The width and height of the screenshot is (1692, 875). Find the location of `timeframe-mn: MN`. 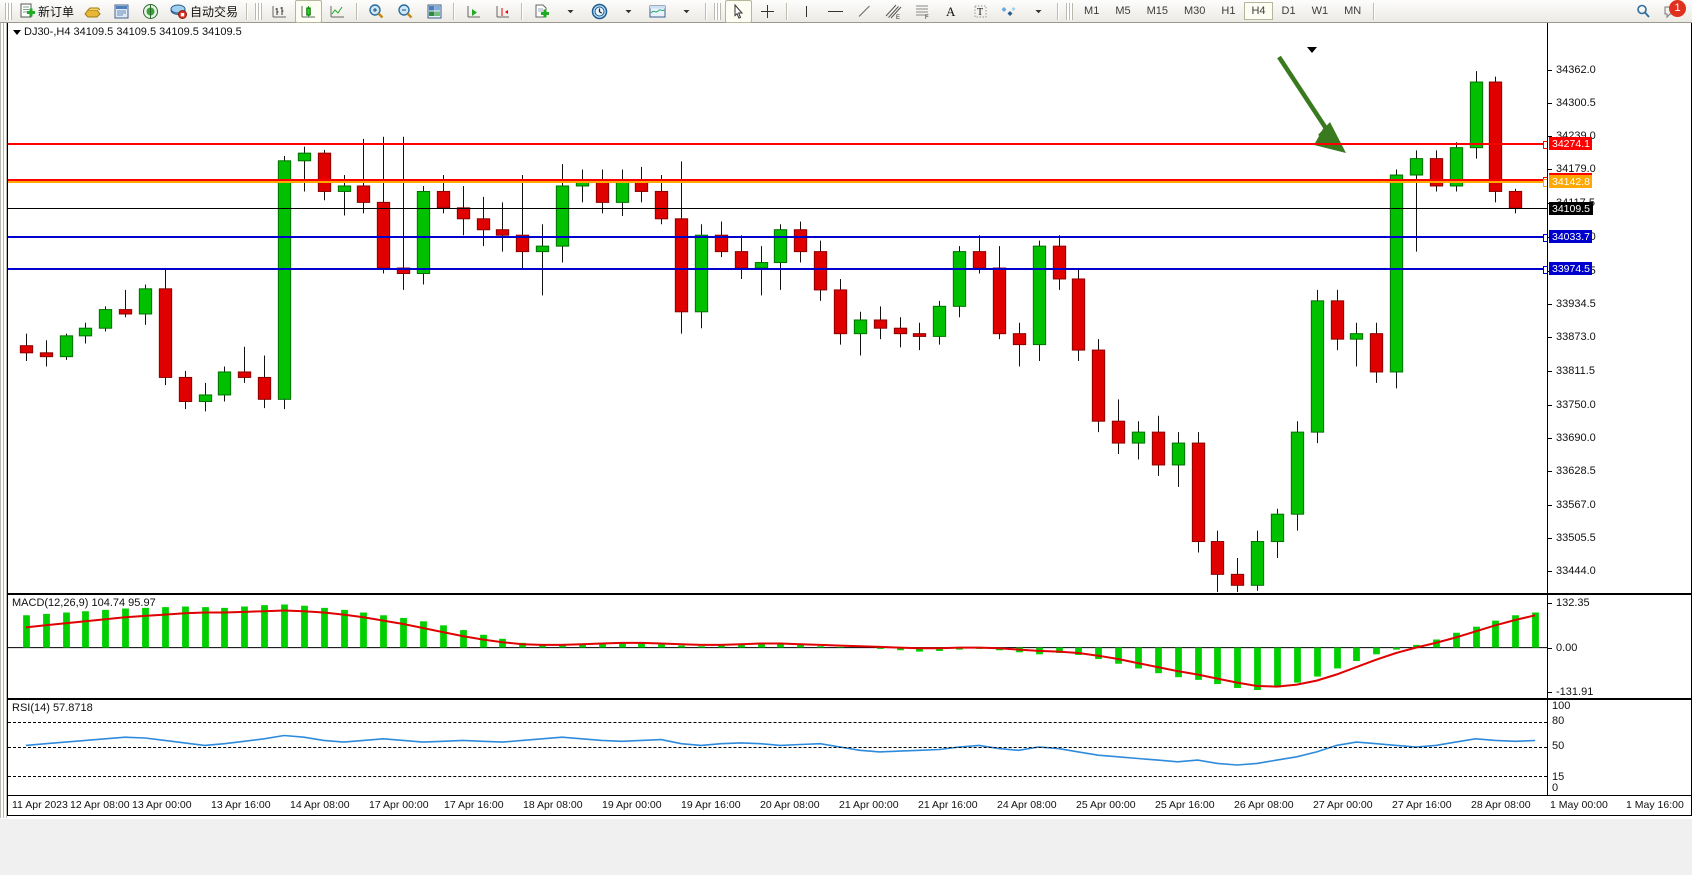

timeframe-mn: MN is located at coordinates (1353, 11).